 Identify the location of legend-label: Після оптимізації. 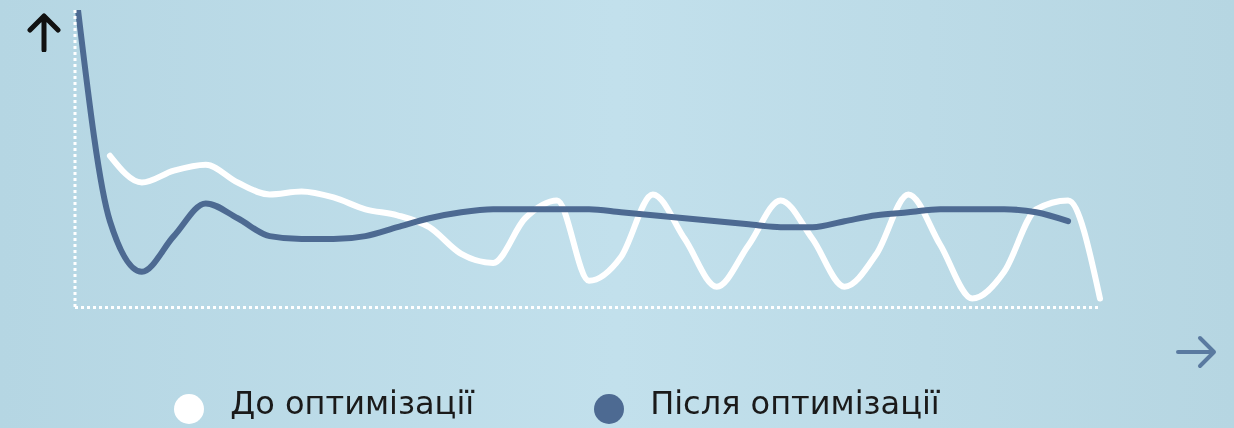
(795, 402).